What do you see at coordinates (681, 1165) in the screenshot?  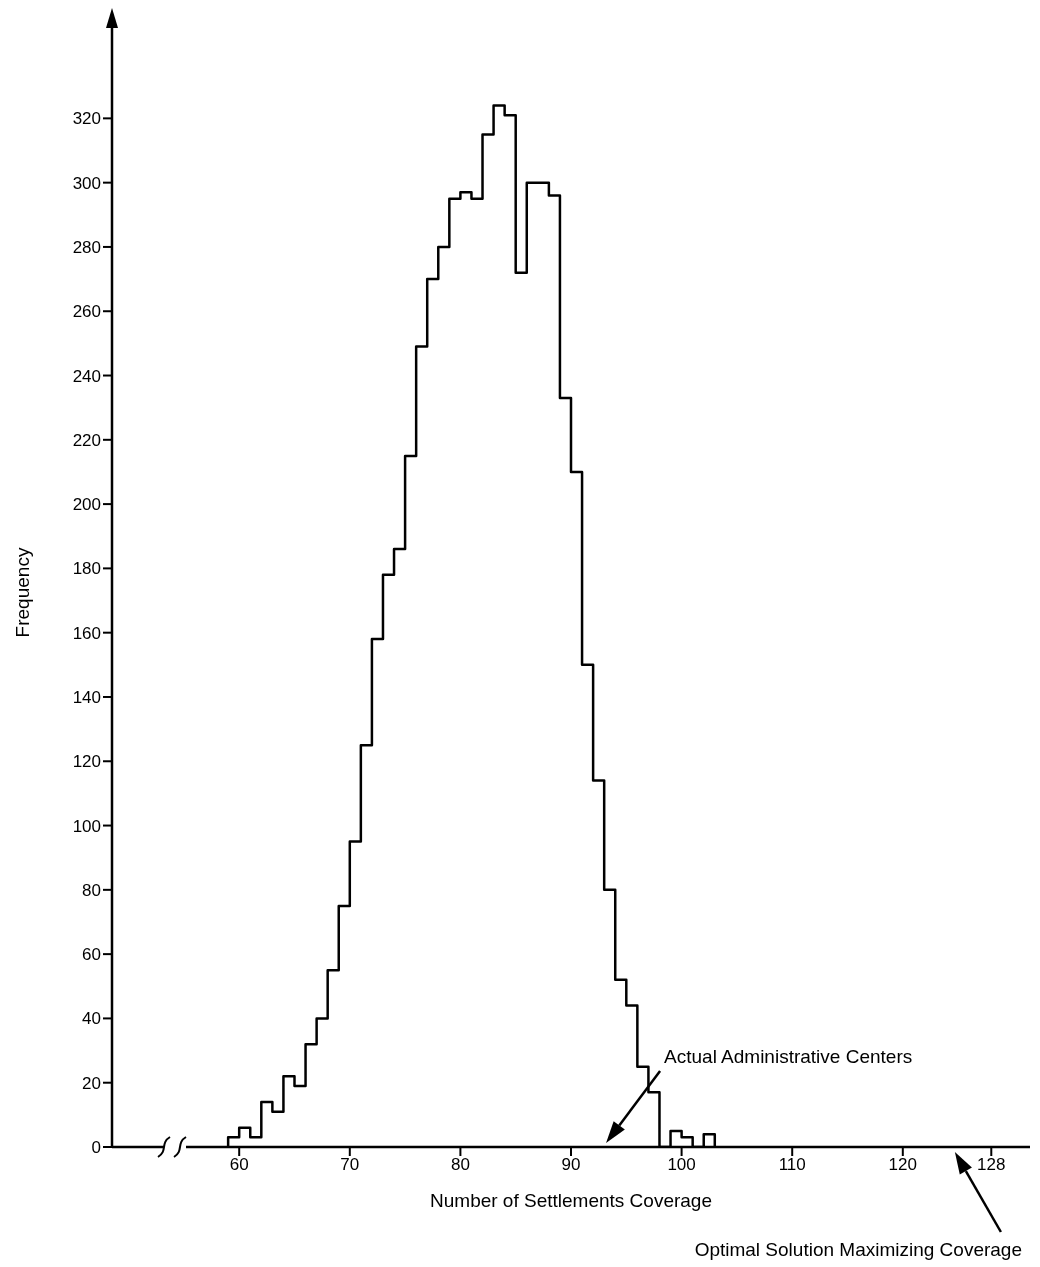 I see `x-tick-label: 100` at bounding box center [681, 1165].